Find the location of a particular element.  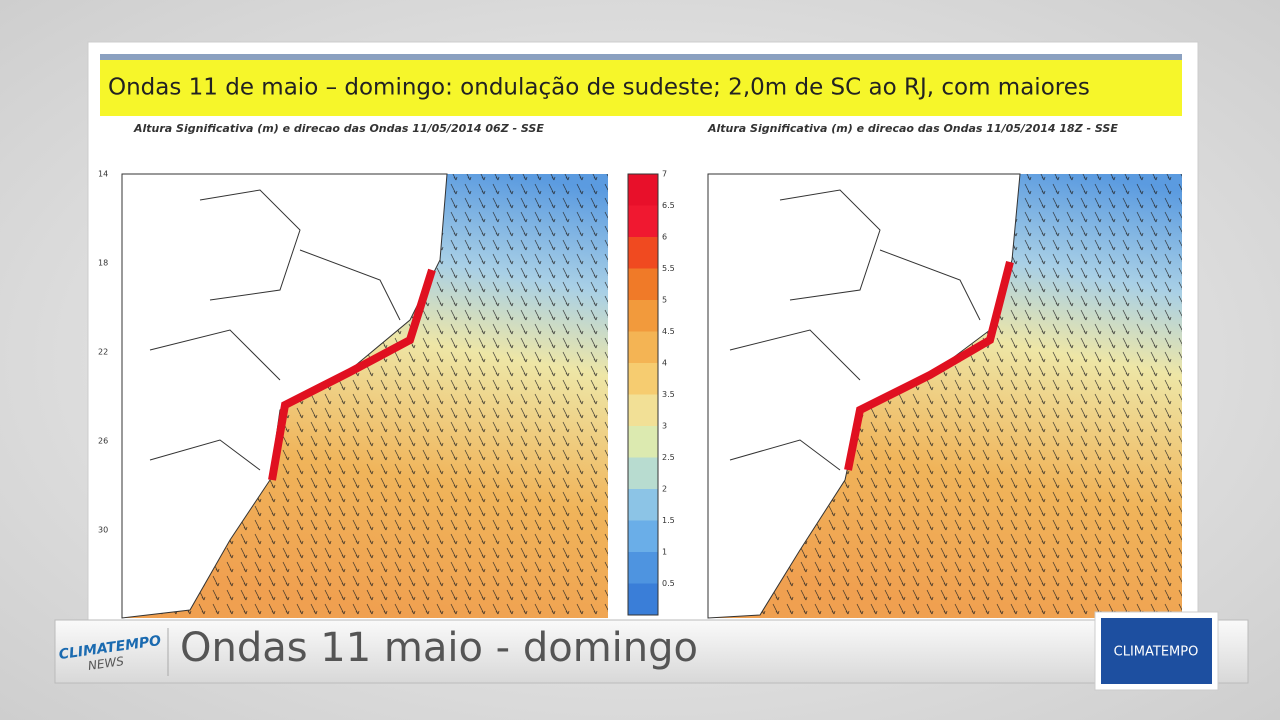

colorbar-label: 1.5 is located at coordinates (668, 520).